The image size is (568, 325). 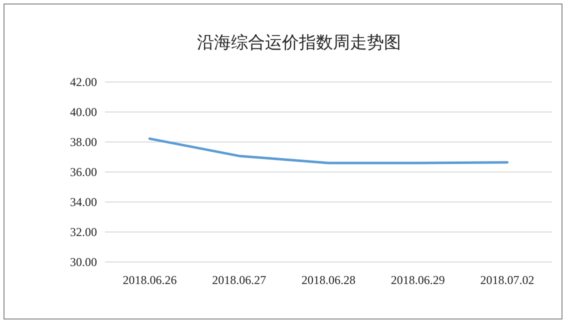 What do you see at coordinates (417, 280) in the screenshot?
I see `x-tick-label: 2018.06.29` at bounding box center [417, 280].